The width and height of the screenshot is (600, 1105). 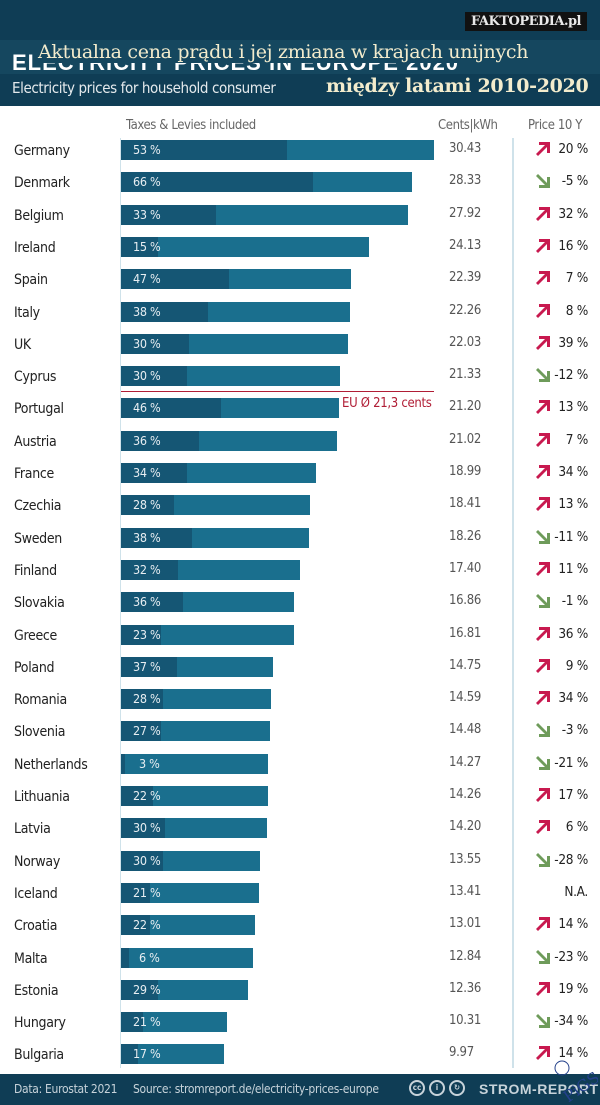 What do you see at coordinates (149, 957) in the screenshot?
I see `tax-share-label: 6 %` at bounding box center [149, 957].